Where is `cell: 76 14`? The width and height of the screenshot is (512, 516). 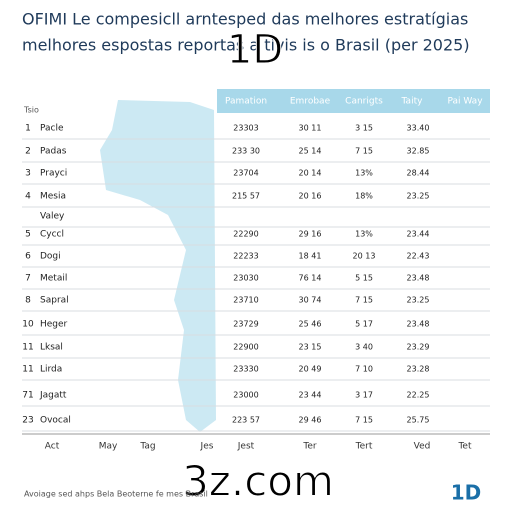 cell: 76 14 is located at coordinates (310, 278).